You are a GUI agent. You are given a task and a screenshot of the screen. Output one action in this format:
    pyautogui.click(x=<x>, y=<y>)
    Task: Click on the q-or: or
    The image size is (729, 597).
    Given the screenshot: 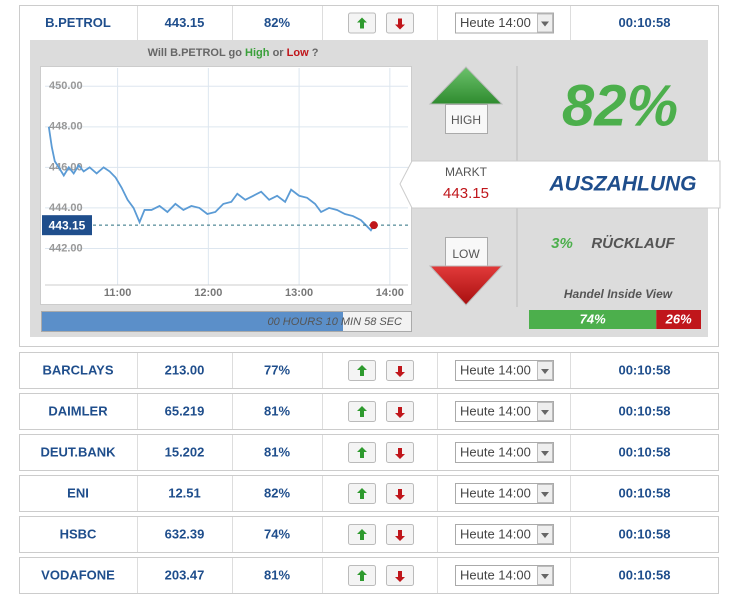 What is the action you would take?
    pyautogui.click(x=279, y=53)
    